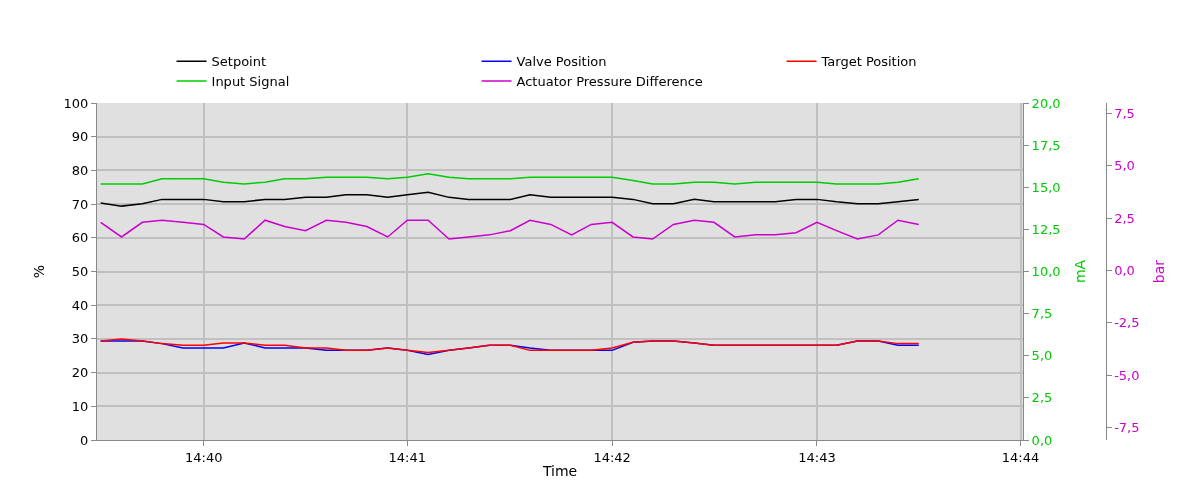  I want to click on y2-tick-label: 15,0, so click(1046, 187).